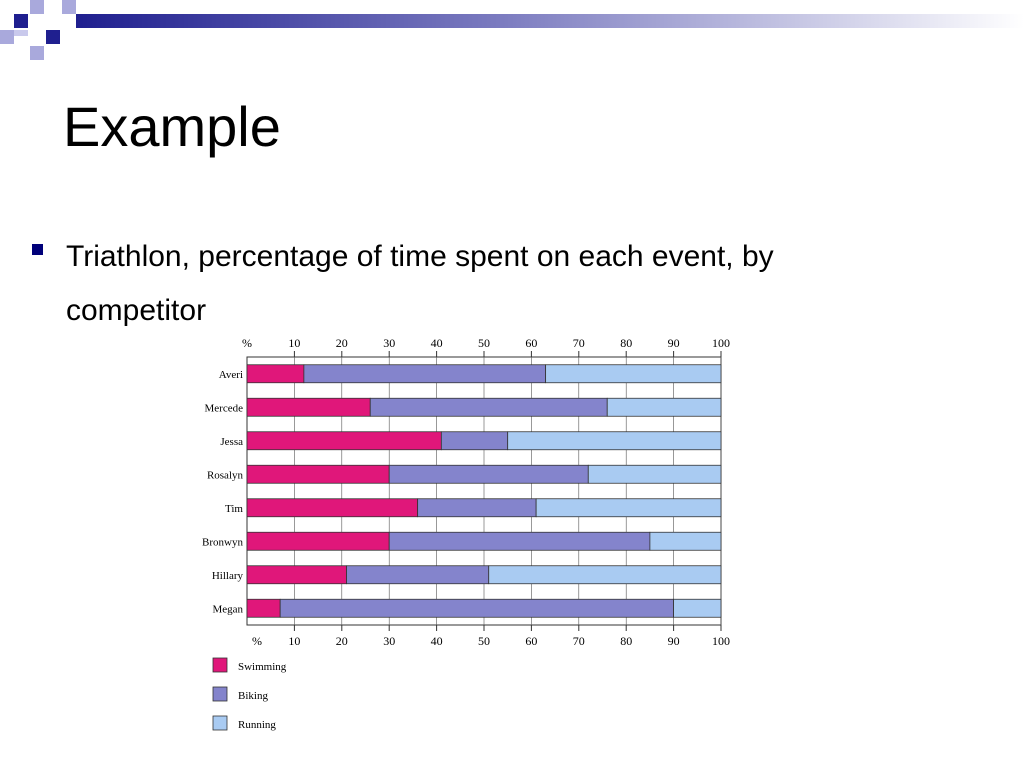 The height and width of the screenshot is (768, 1024). Describe the element at coordinates (257, 641) in the screenshot. I see `axis-unit-label-bottom: %` at that location.